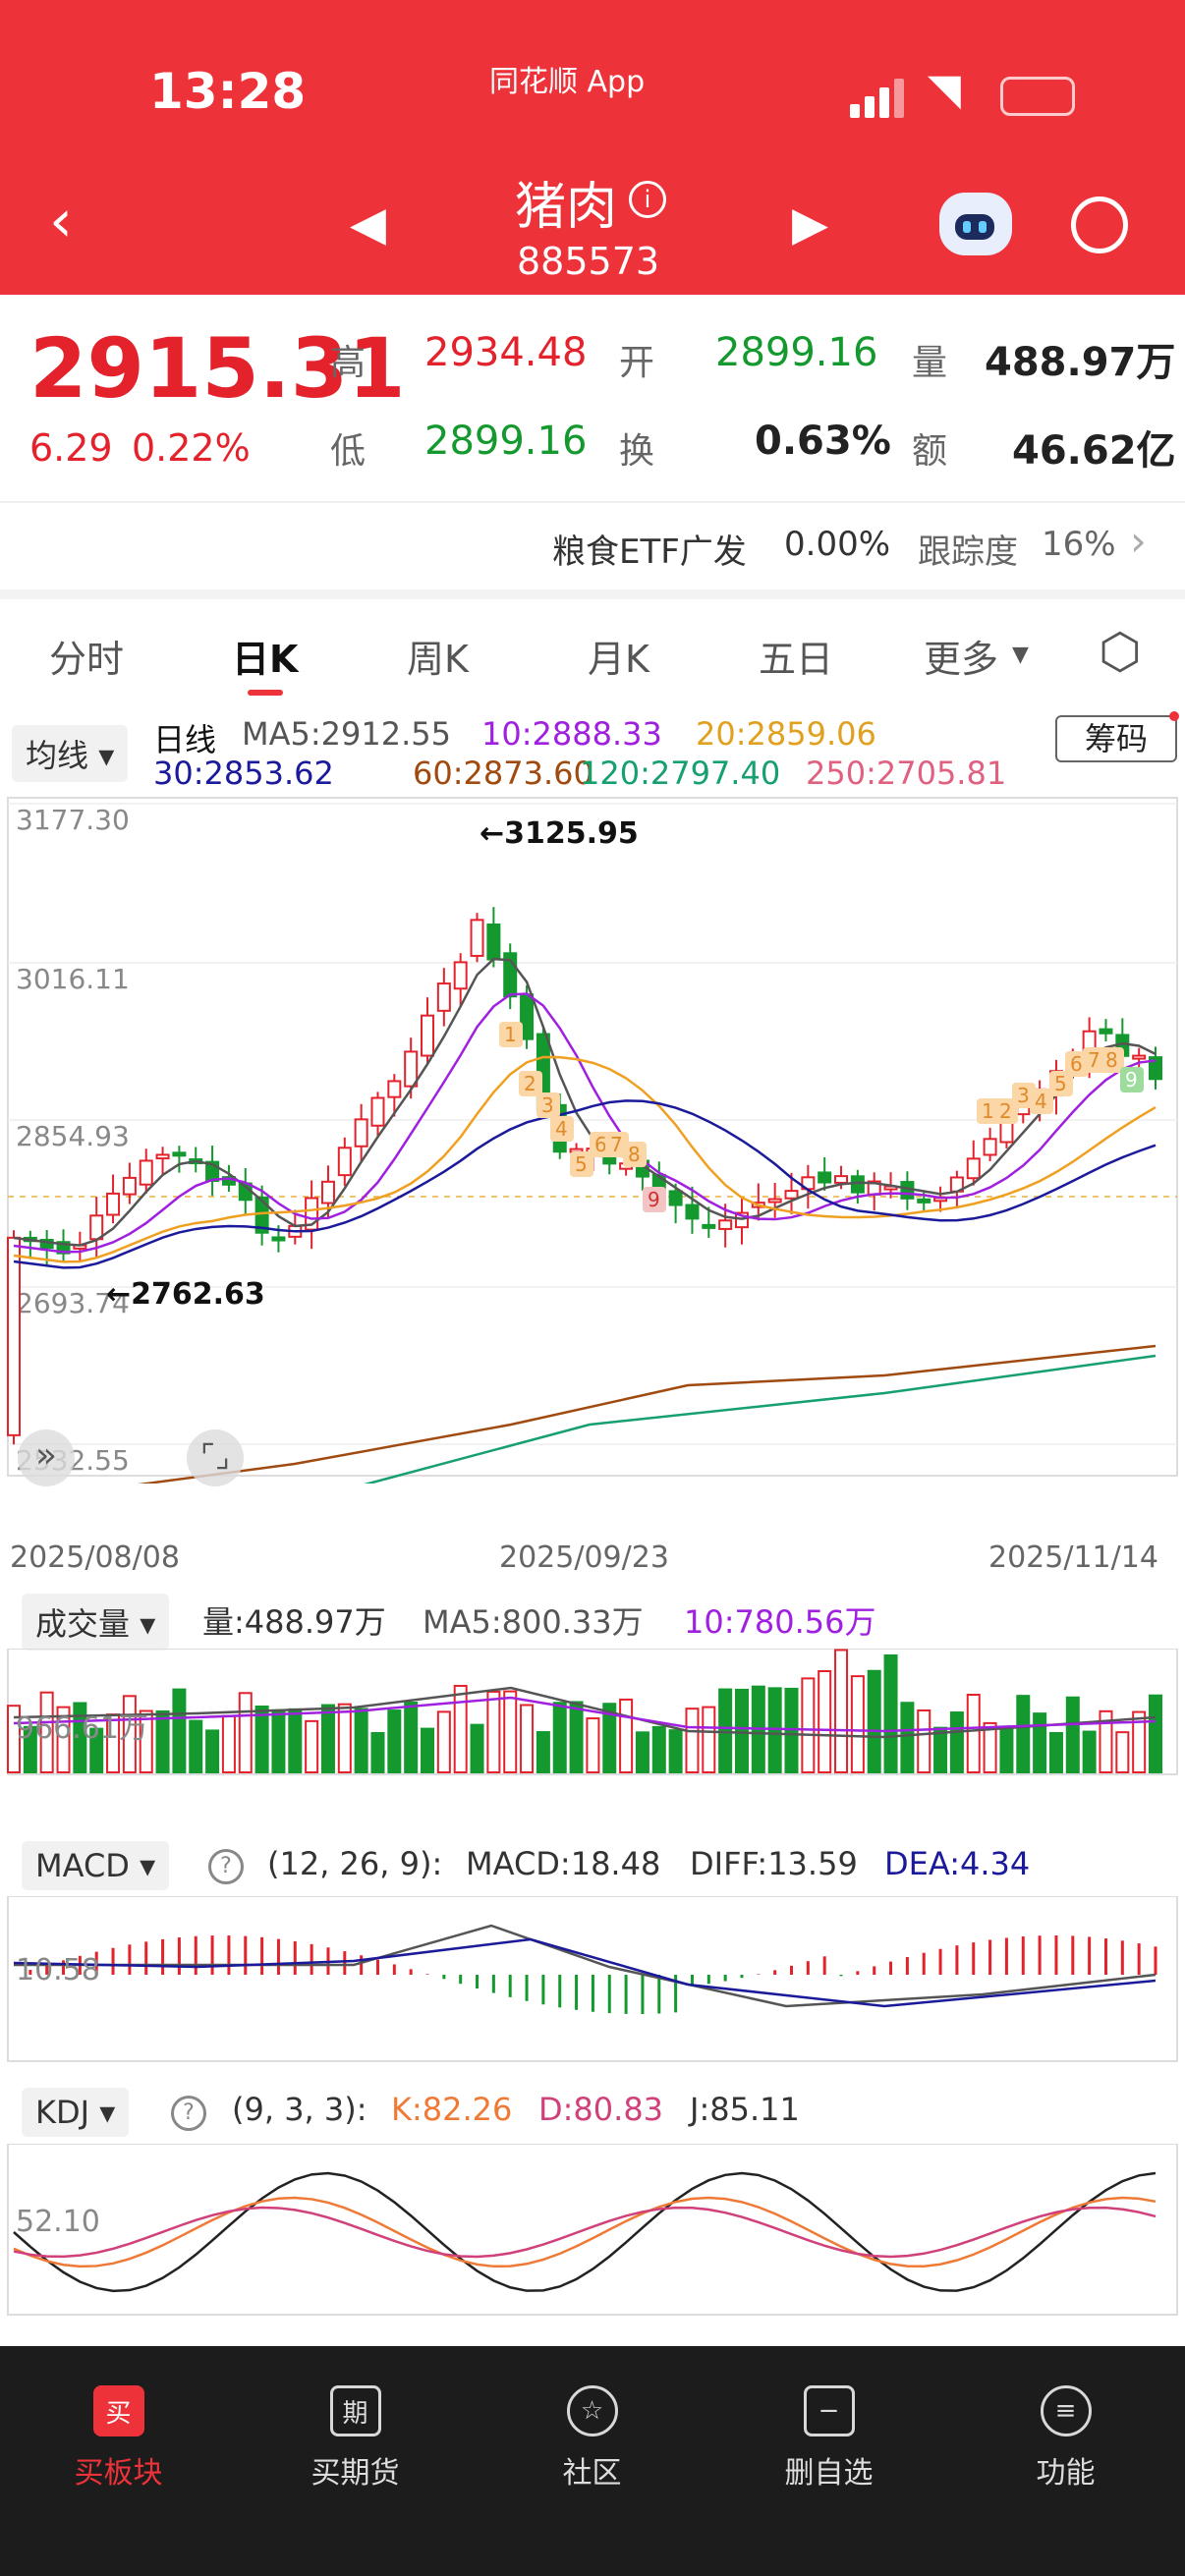  Describe the element at coordinates (592, 546) in the screenshot. I see `etf-row: 粮食ETF广发 0.00% 跟踪度 16% ›` at that location.